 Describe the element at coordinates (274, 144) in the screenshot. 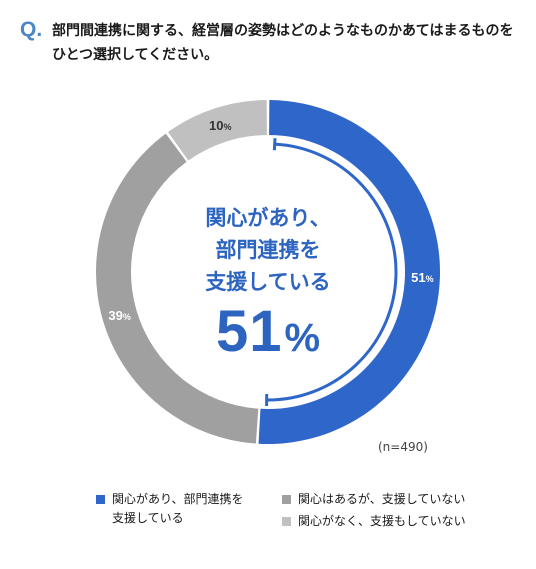

I see `bracket-start-tick` at that location.